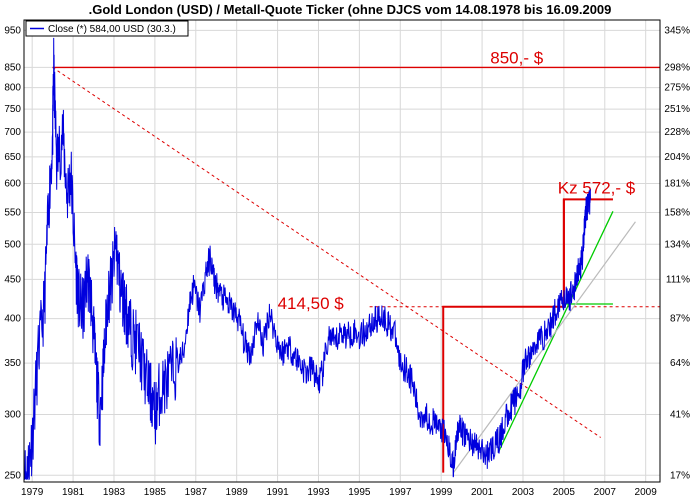 This screenshot has width=700, height=500. Describe the element at coordinates (12, 319) in the screenshot. I see `y-tick-label-left: 400` at that location.